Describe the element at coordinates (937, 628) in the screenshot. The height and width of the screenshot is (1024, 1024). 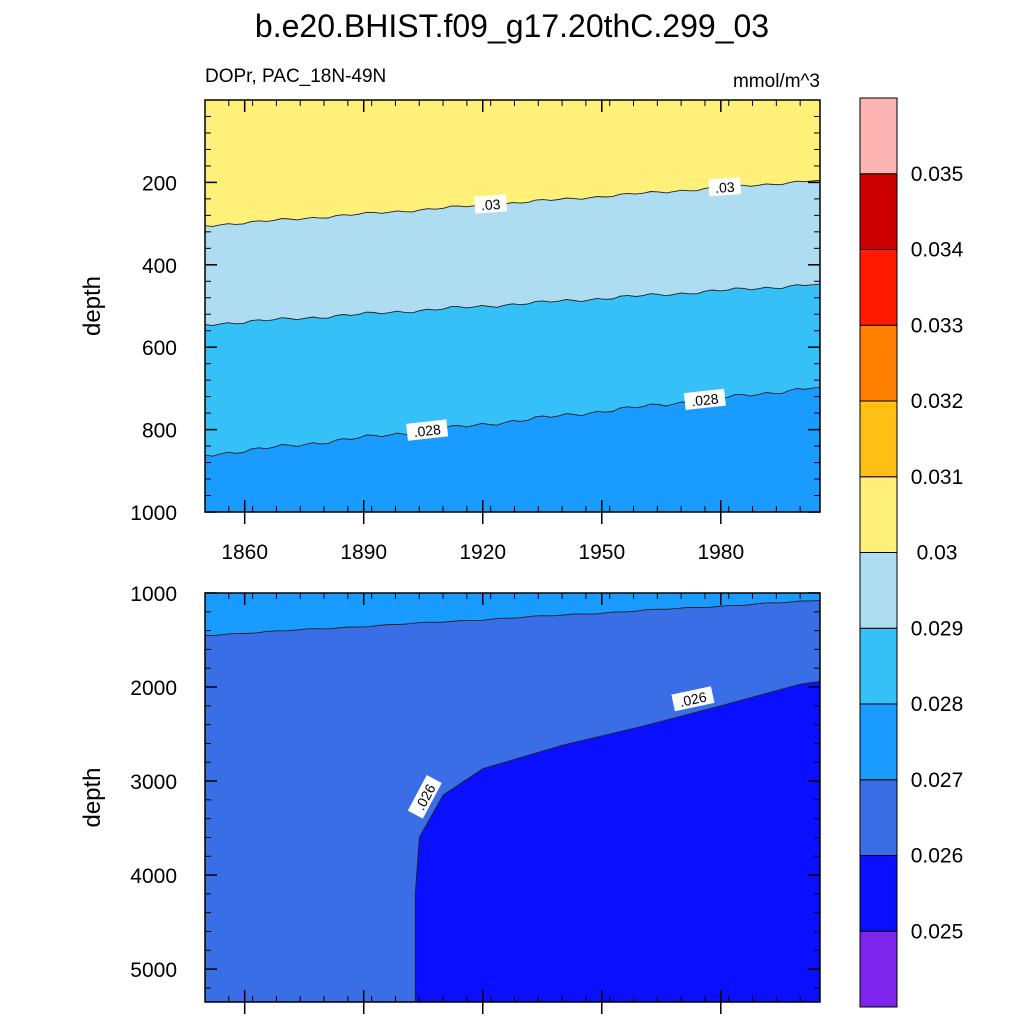
I see `colorbar-level-label: 0.029` at that location.